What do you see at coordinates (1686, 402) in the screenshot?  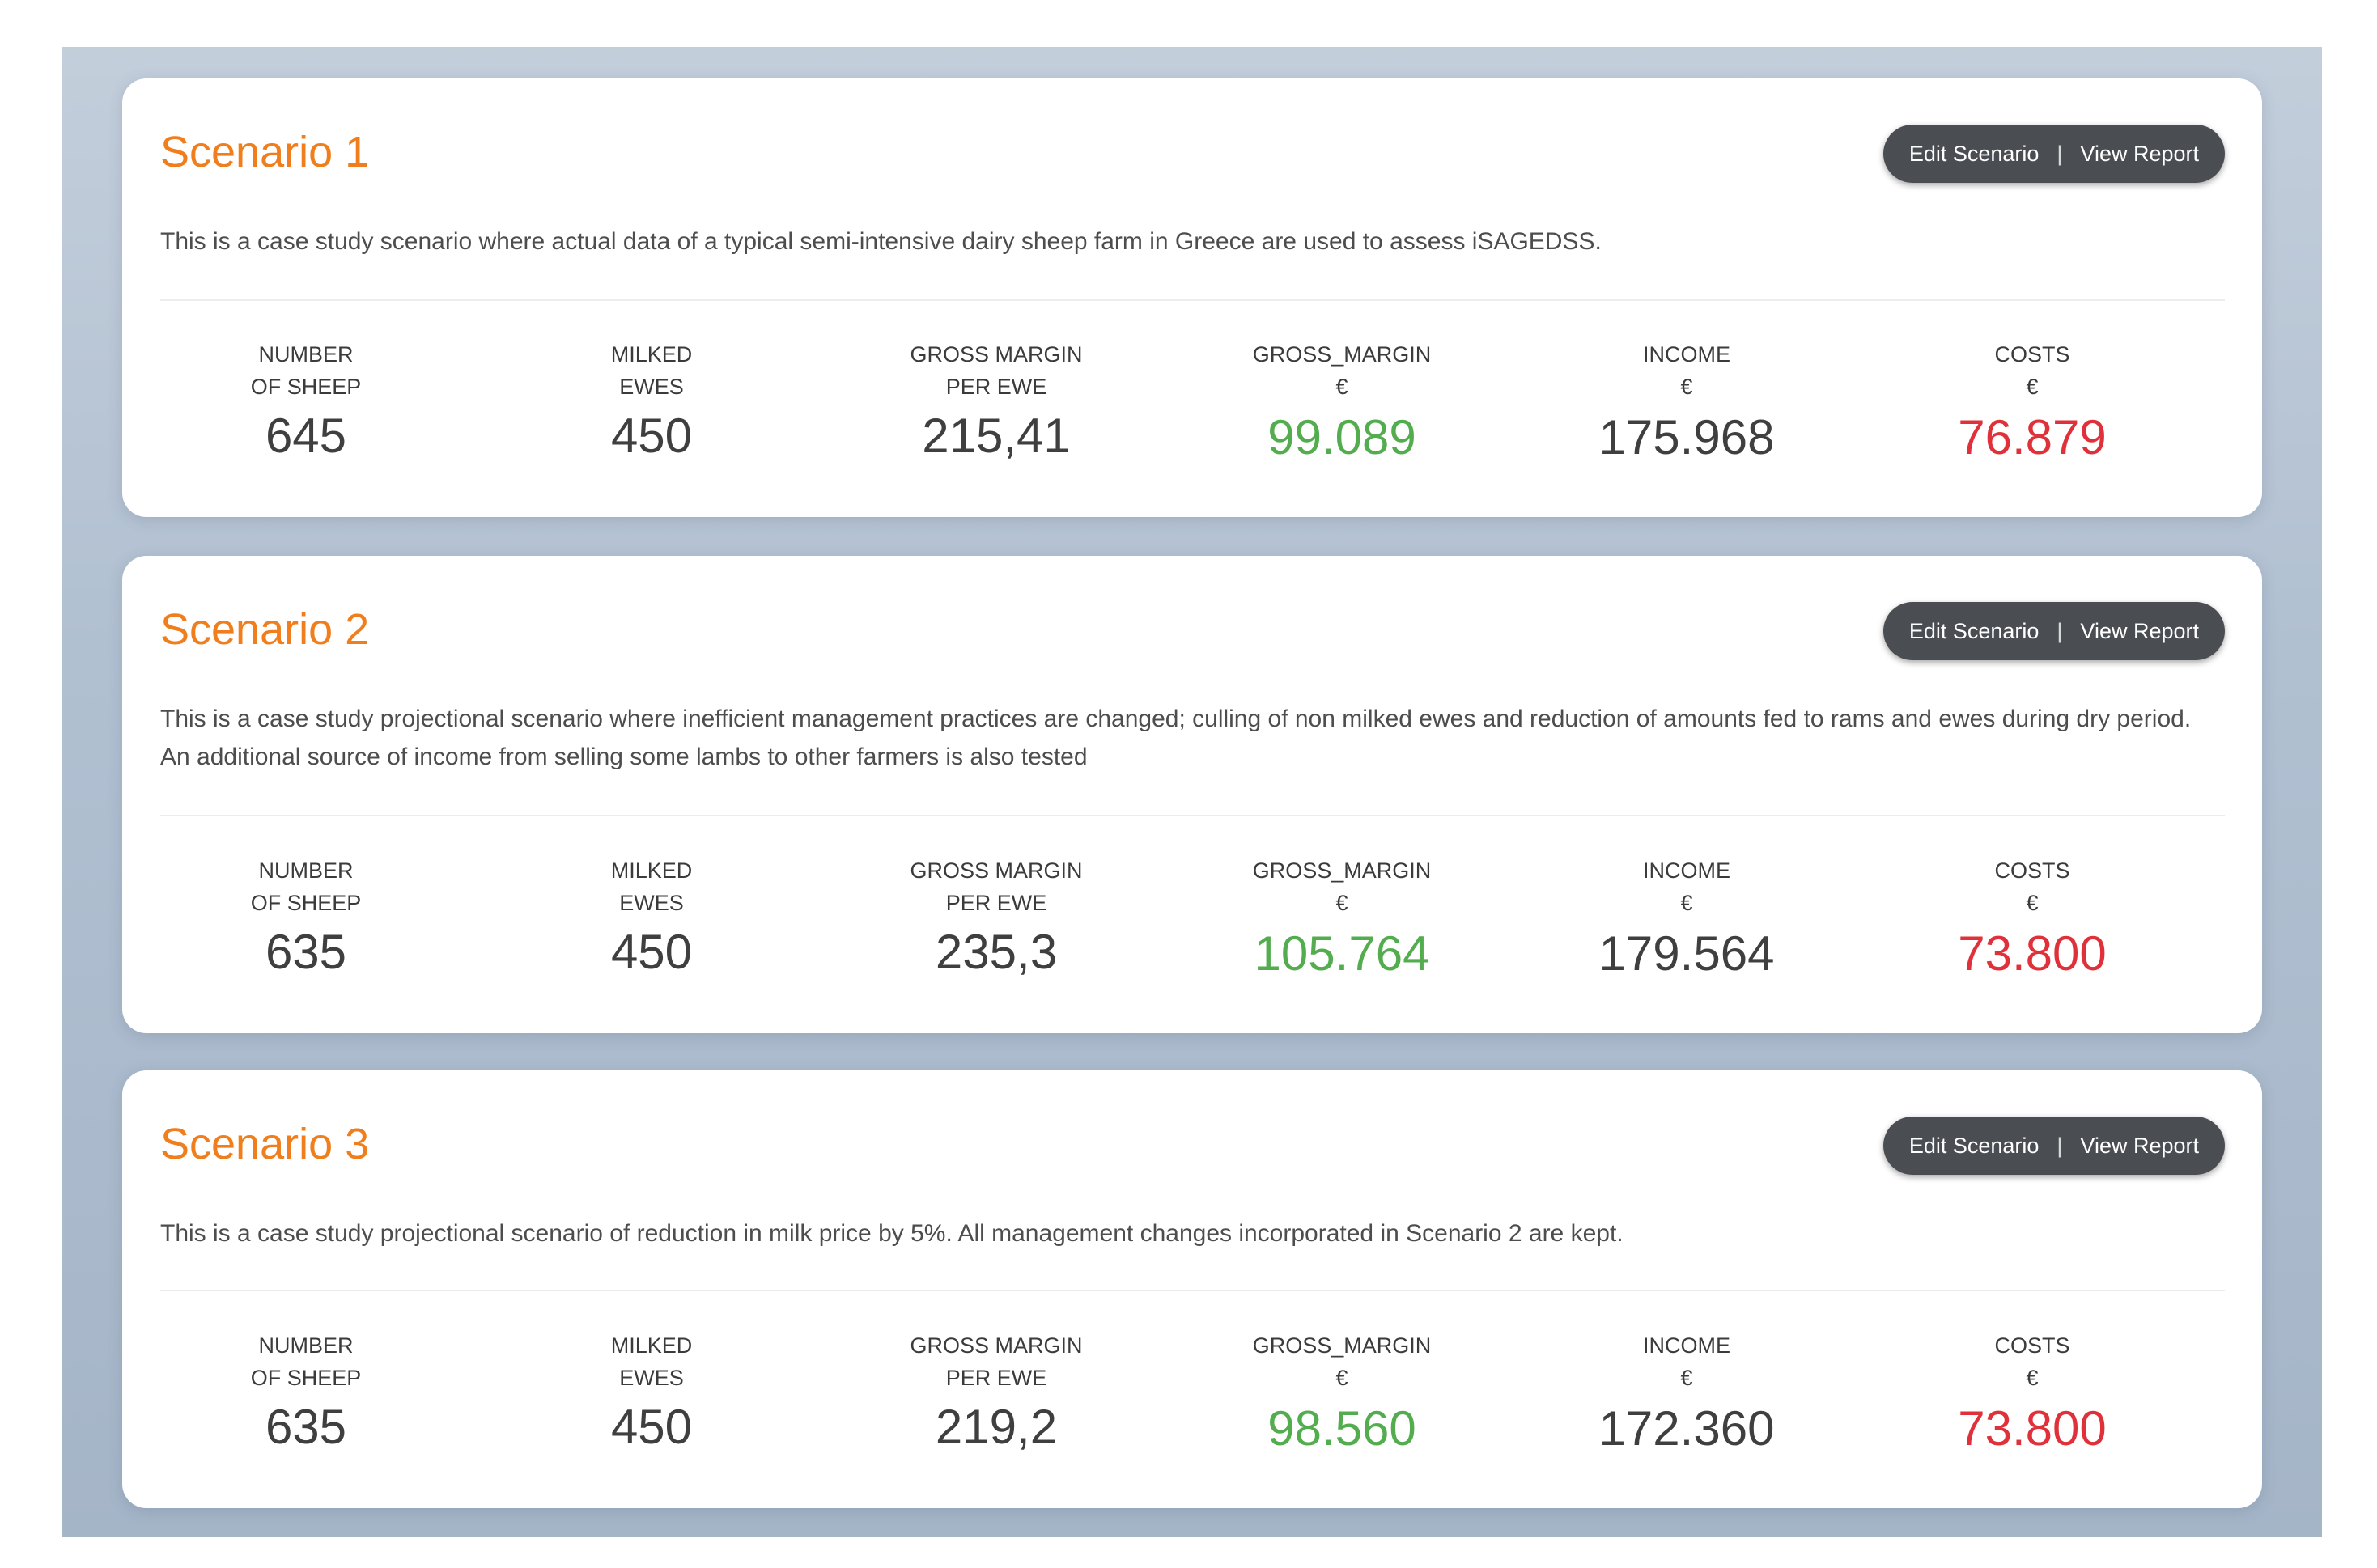 I see `stat-income: INCOME € 175.968` at bounding box center [1686, 402].